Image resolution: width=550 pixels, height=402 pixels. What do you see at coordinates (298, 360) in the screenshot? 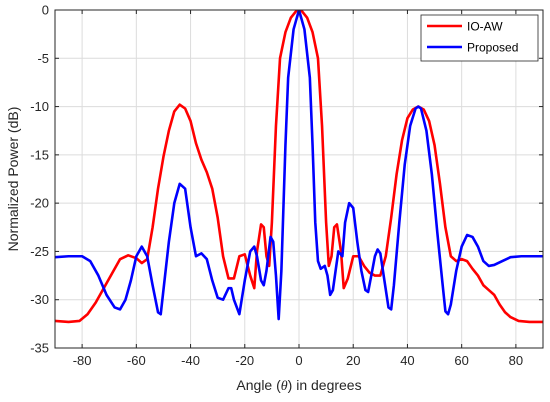
I see `x-tick-label: 0` at bounding box center [298, 360].